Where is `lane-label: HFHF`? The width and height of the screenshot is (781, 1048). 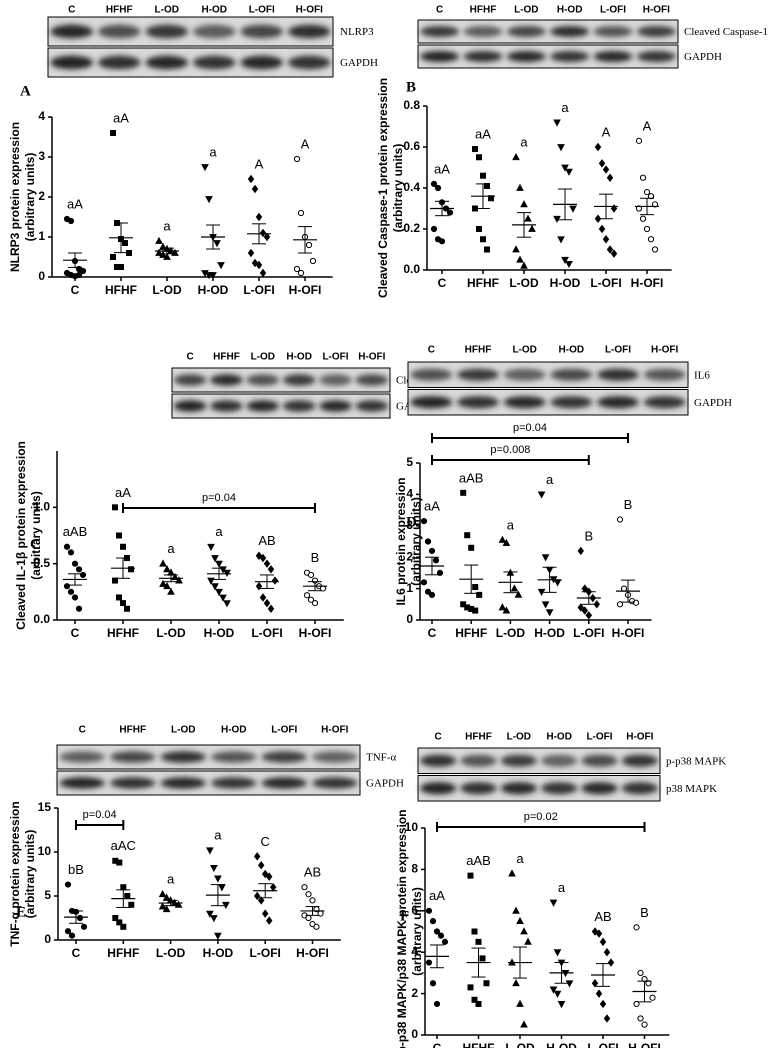
lane-label: HFHF is located at coordinates (119, 10).